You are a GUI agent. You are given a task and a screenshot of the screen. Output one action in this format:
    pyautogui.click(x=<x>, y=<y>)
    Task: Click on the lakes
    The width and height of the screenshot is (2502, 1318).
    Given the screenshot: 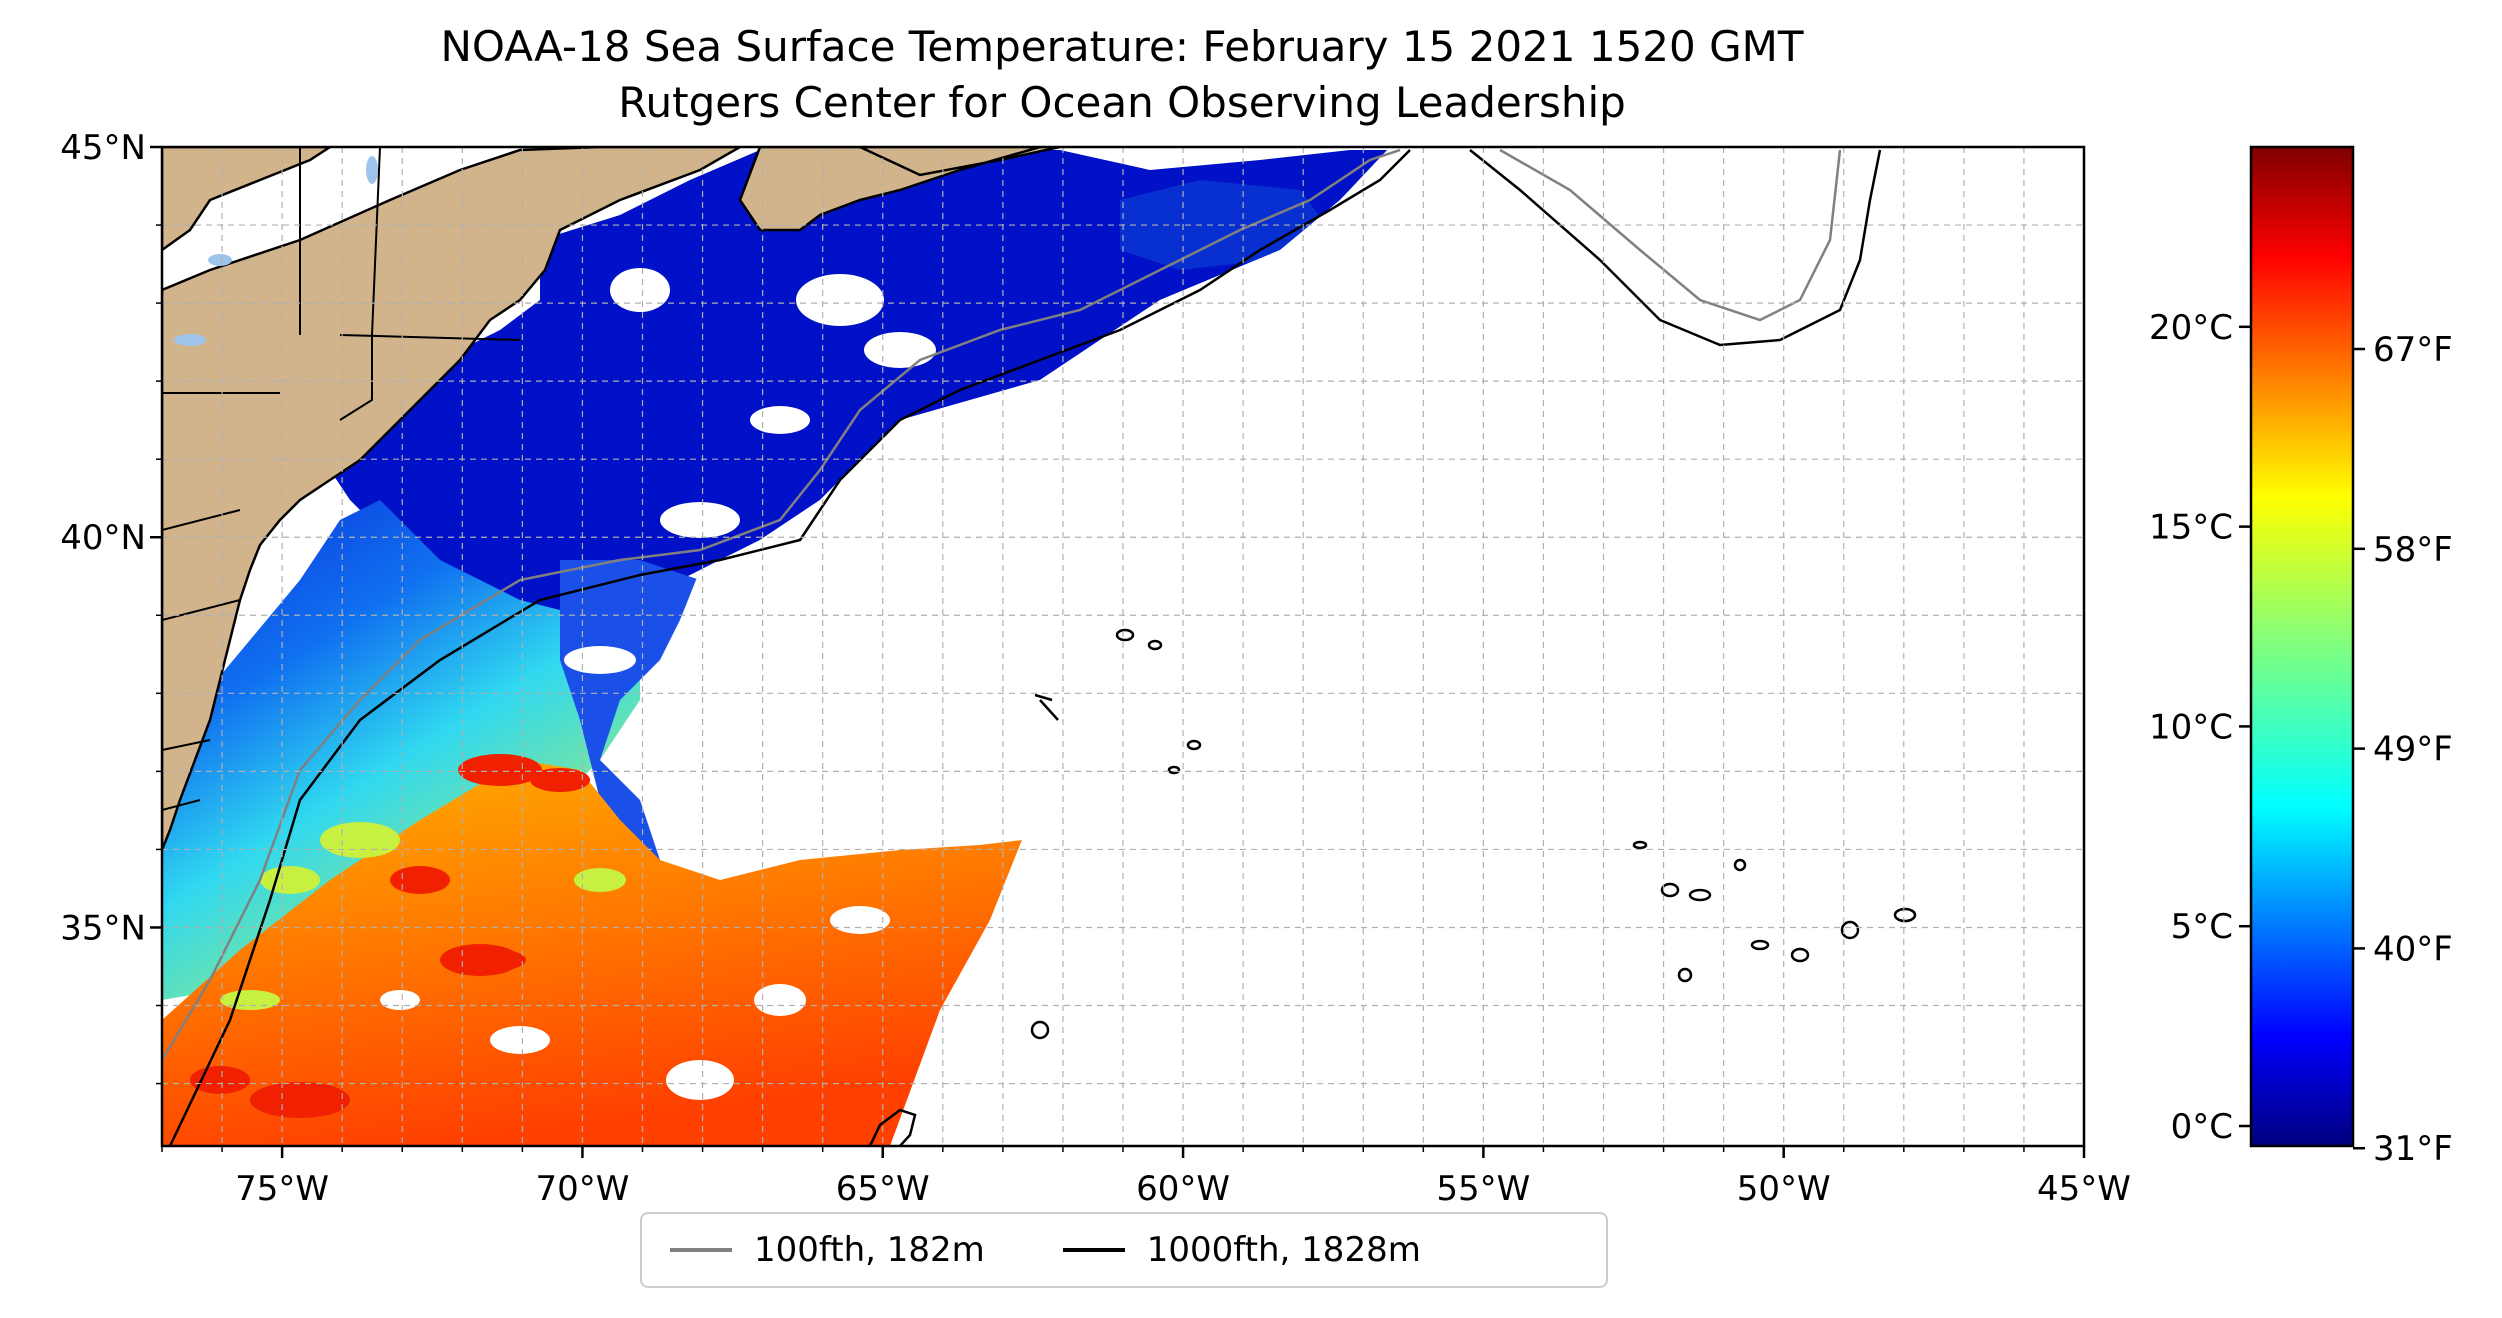 What is the action you would take?
    pyautogui.click(x=276, y=251)
    